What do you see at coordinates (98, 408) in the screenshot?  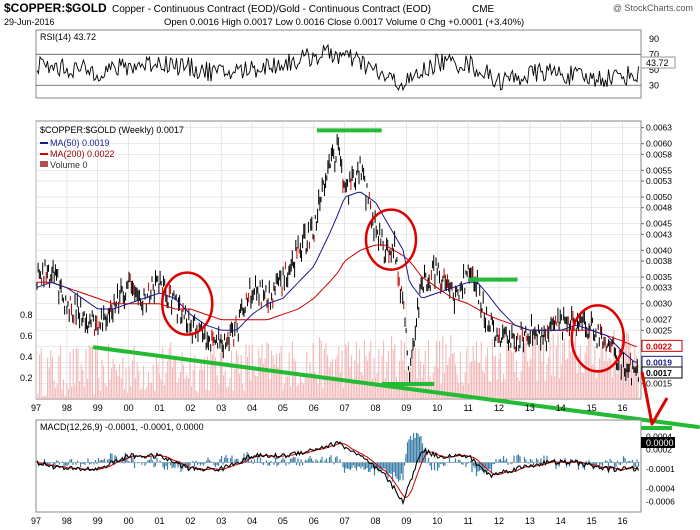 I see `x-axis-top-label-99: 99` at bounding box center [98, 408].